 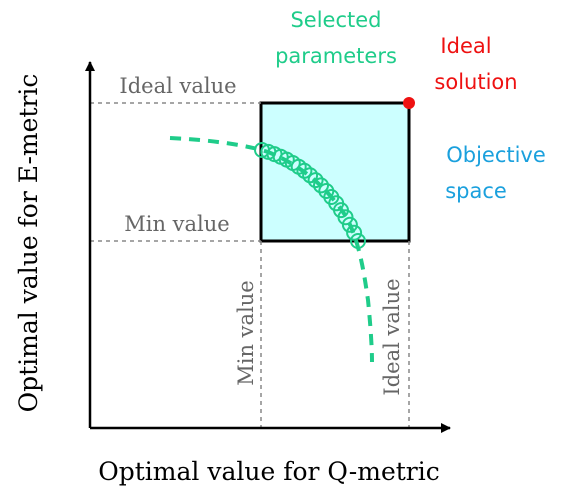 I want to click on x-min-value-label: Min value, so click(x=246, y=332).